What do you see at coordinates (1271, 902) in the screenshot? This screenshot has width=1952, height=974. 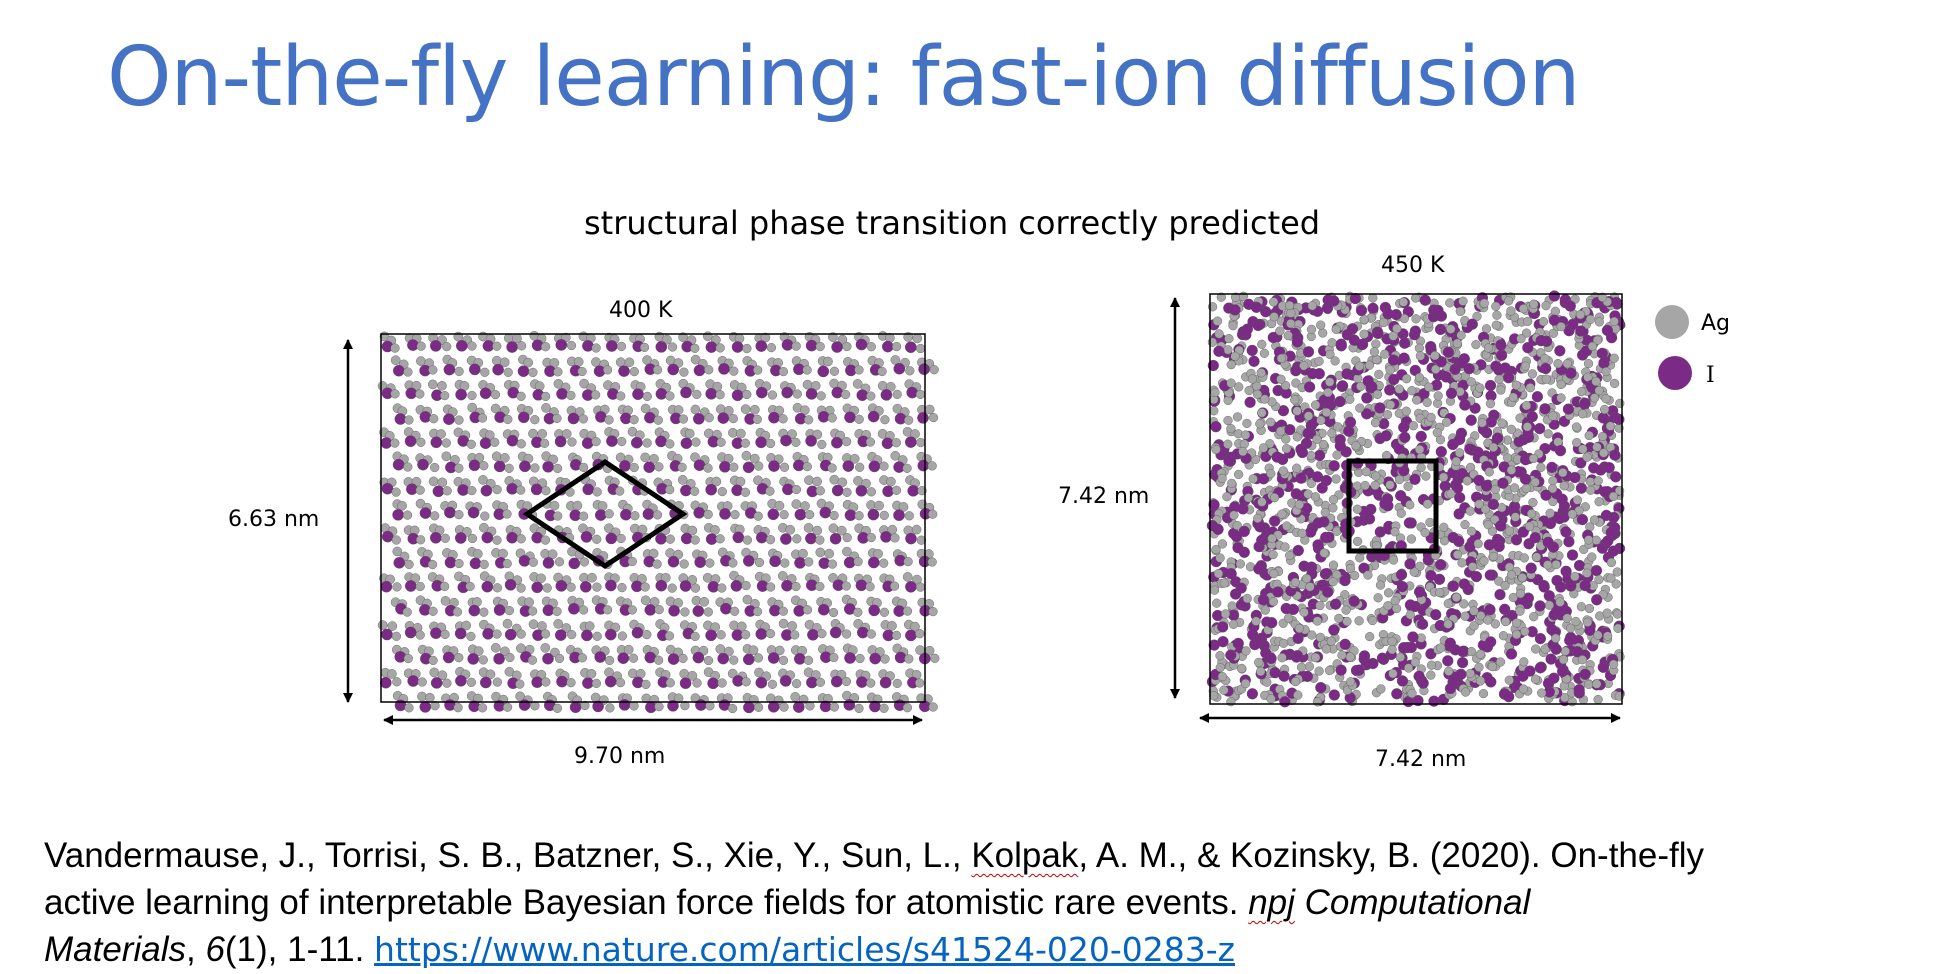 I see `citation-journal-npj: npj` at bounding box center [1271, 902].